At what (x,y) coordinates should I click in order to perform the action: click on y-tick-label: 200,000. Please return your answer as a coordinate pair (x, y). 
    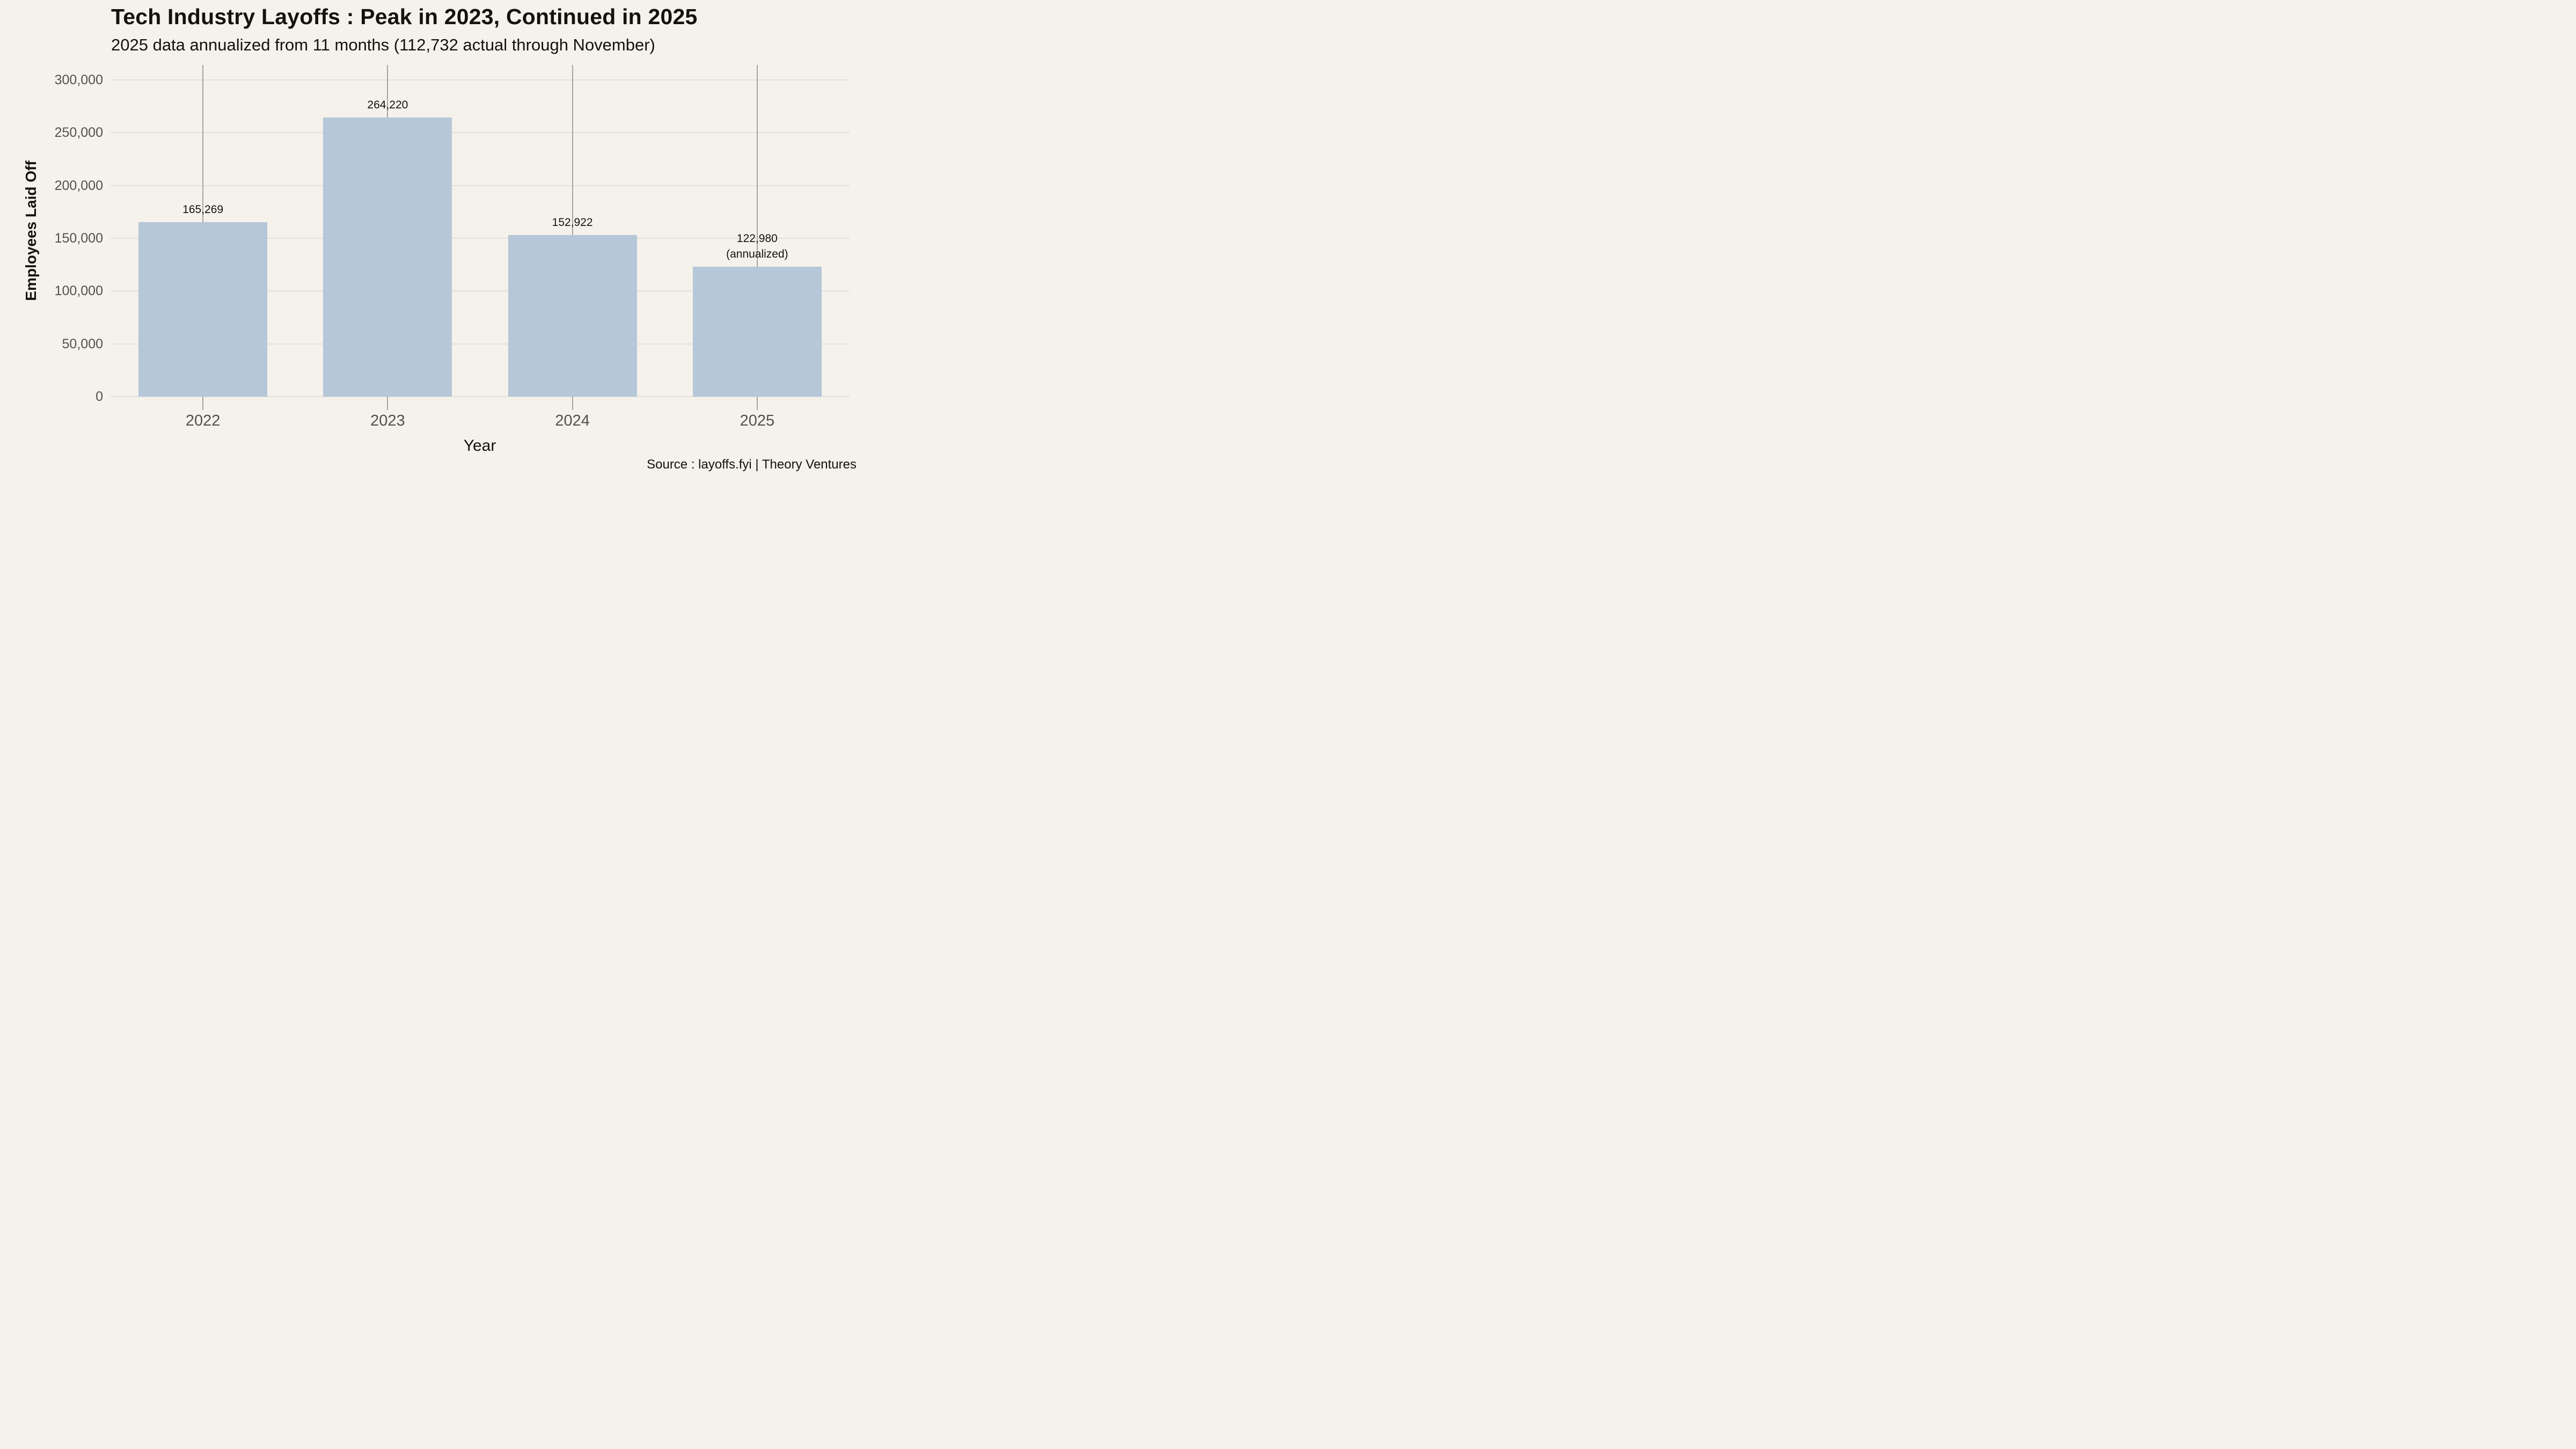
    Looking at the image, I should click on (78, 185).